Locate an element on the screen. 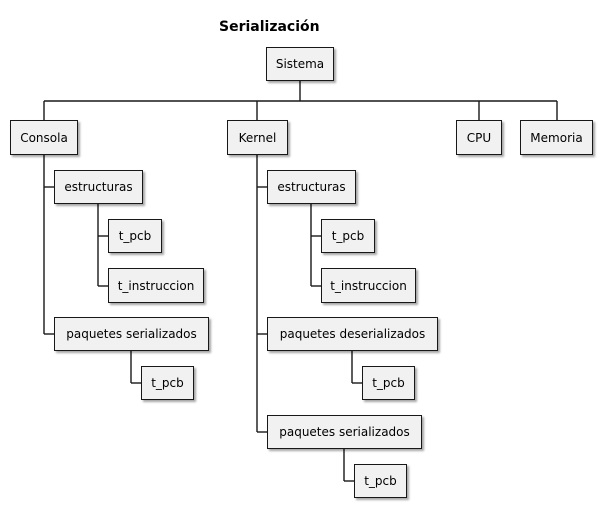  node-consola: Consola is located at coordinates (44, 137).